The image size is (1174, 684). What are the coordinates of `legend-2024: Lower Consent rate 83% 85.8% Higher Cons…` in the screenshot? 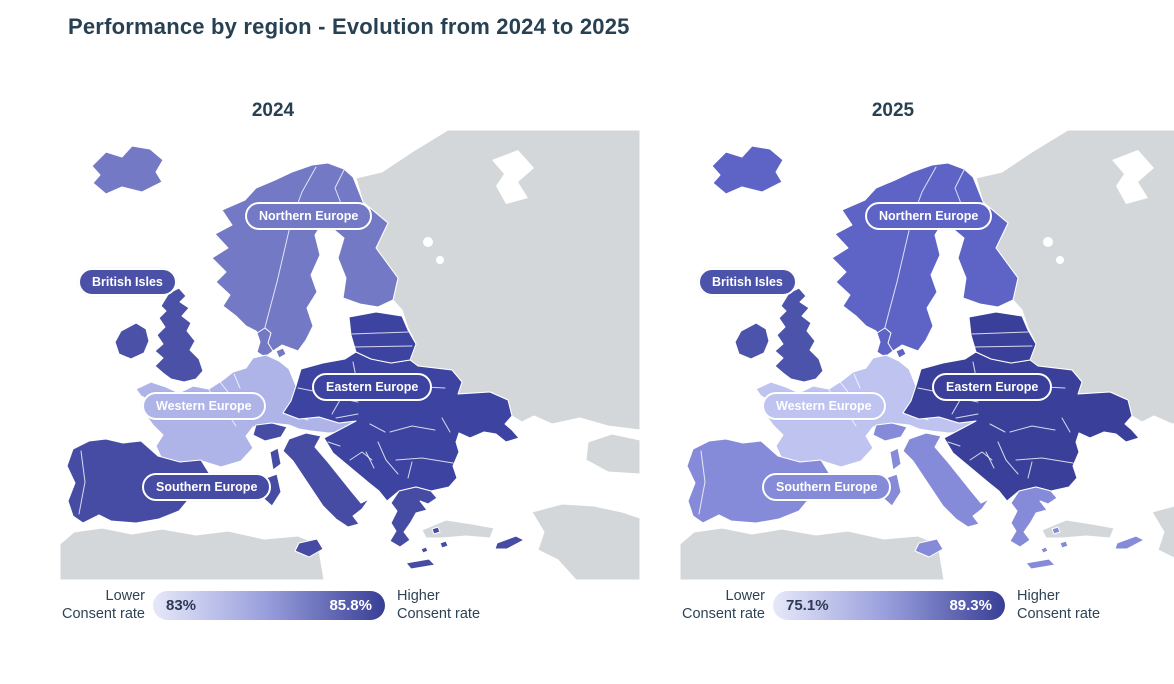 It's located at (270, 605).